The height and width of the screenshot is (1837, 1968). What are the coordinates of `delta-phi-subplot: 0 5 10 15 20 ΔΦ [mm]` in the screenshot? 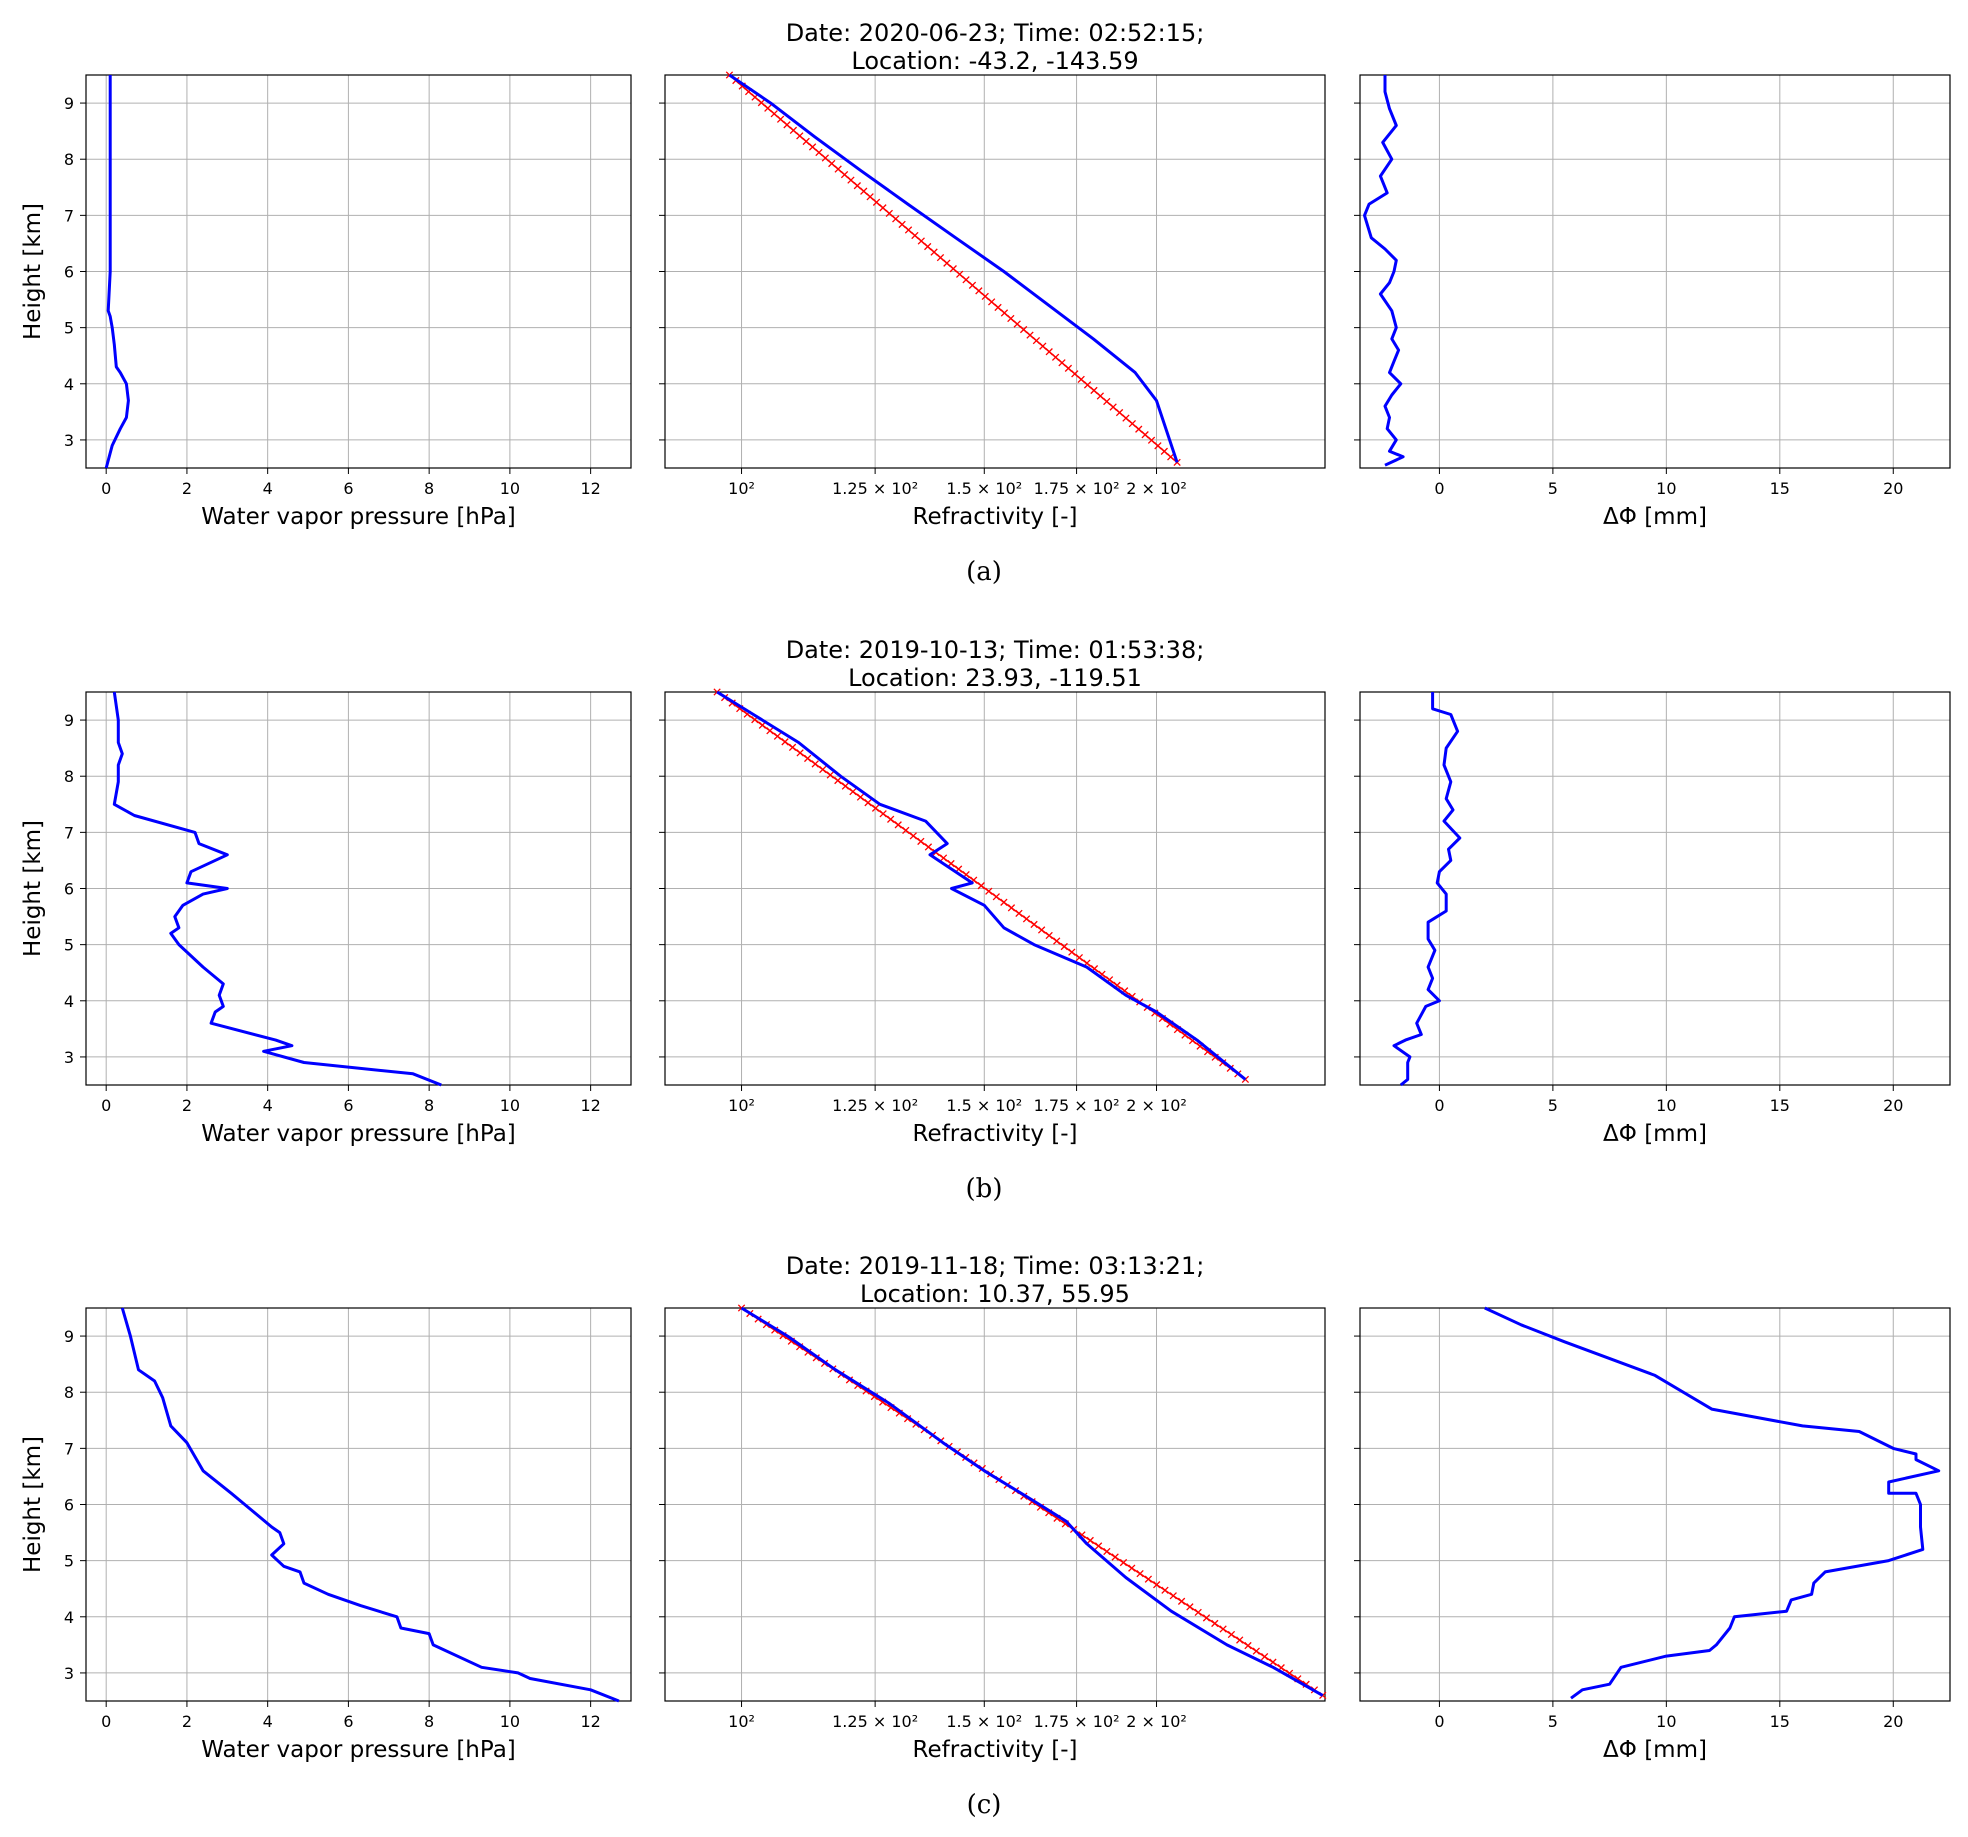 It's located at (1652, 919).